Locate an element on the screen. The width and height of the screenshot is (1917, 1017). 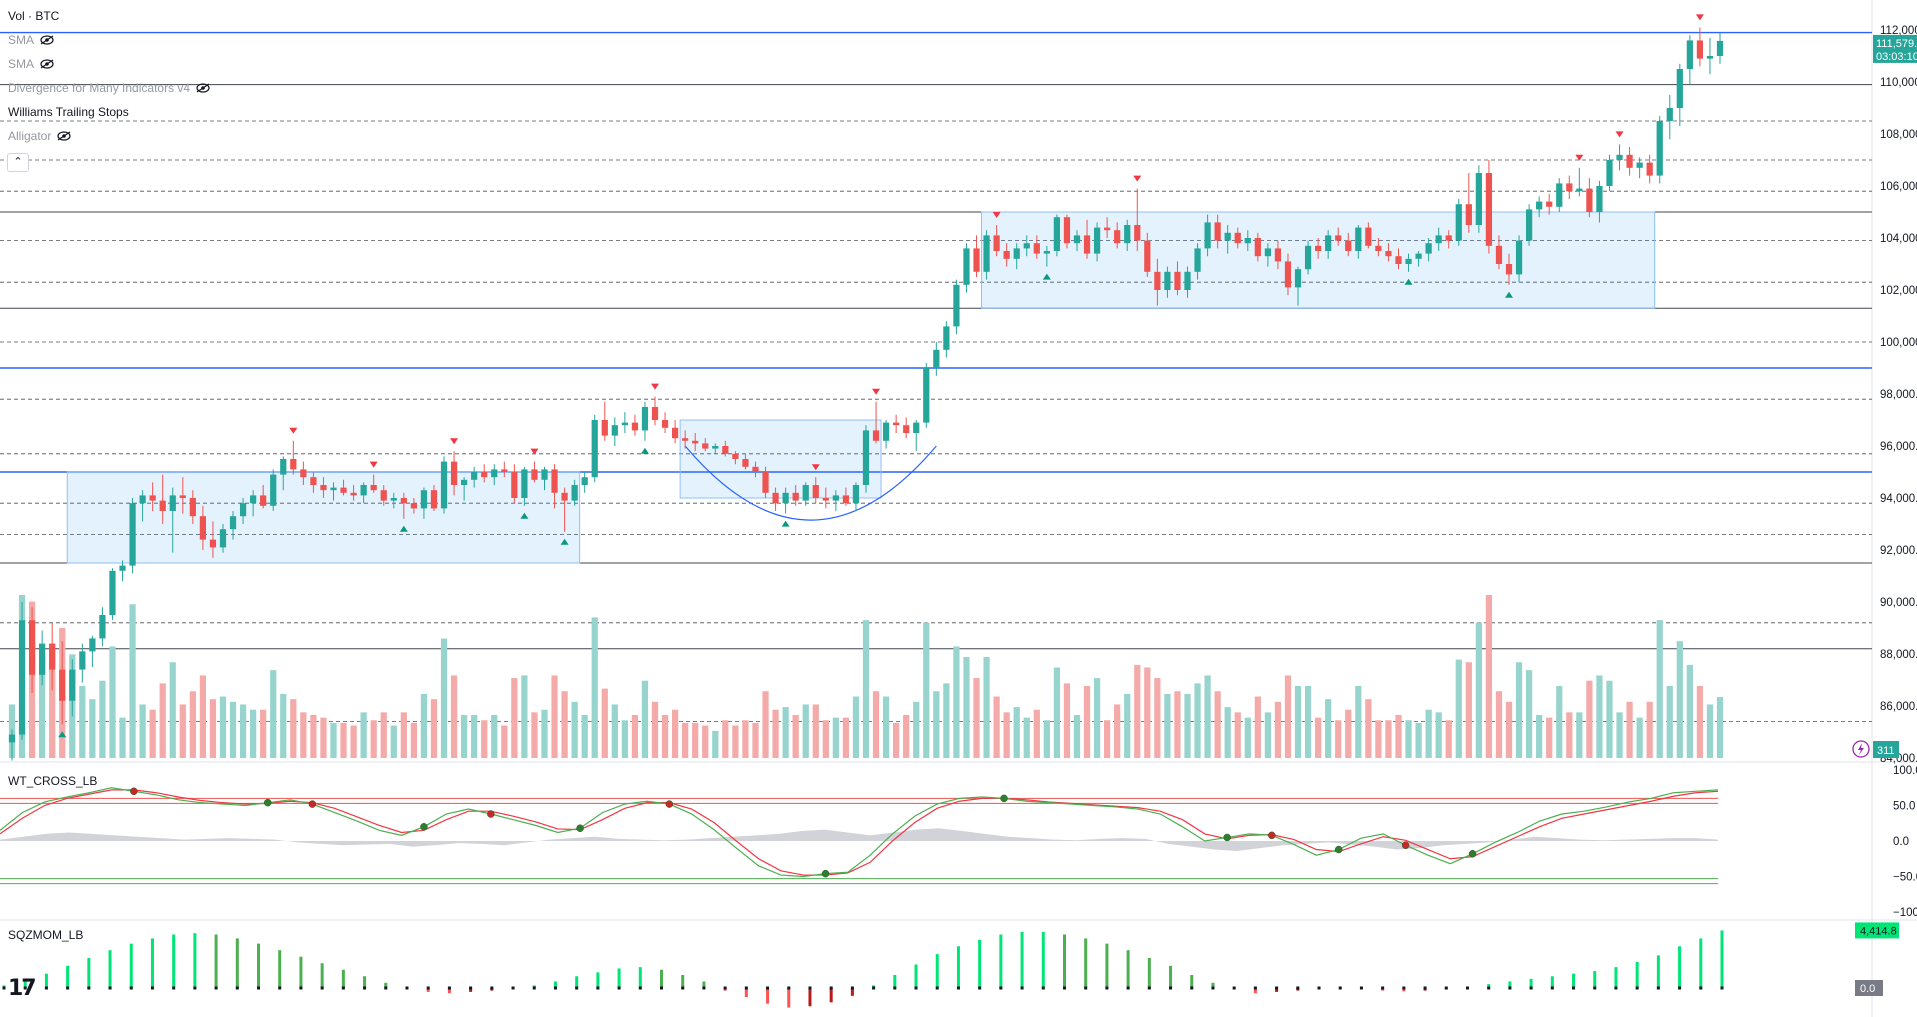
fractal-low-marker is located at coordinates (62, 734).